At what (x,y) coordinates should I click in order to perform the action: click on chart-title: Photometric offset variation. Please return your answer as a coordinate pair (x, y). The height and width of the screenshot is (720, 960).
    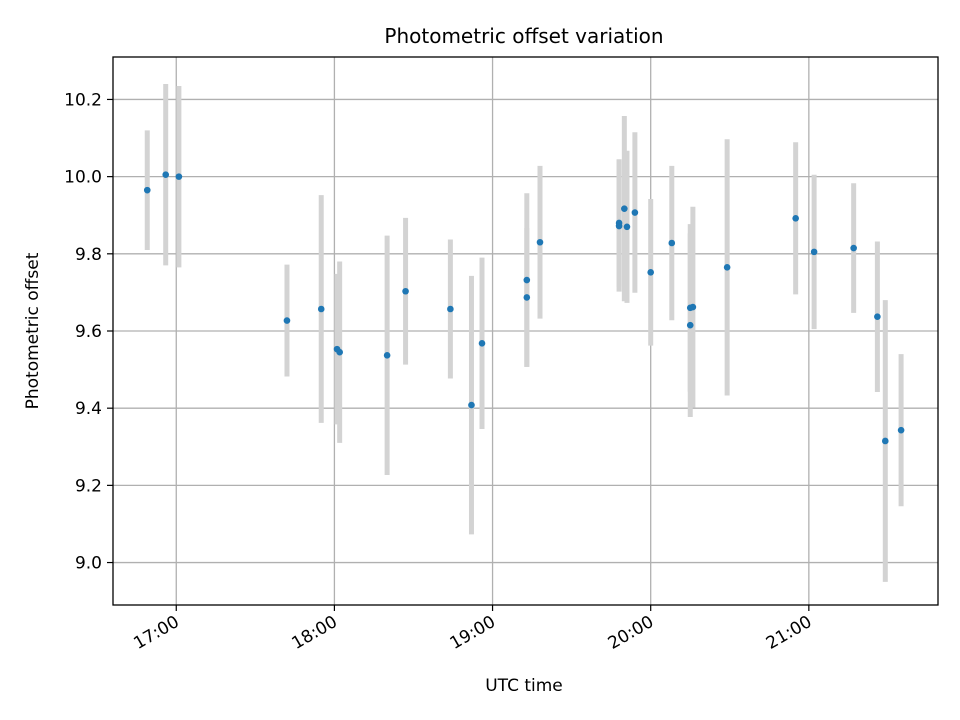
    Looking at the image, I should click on (523, 36).